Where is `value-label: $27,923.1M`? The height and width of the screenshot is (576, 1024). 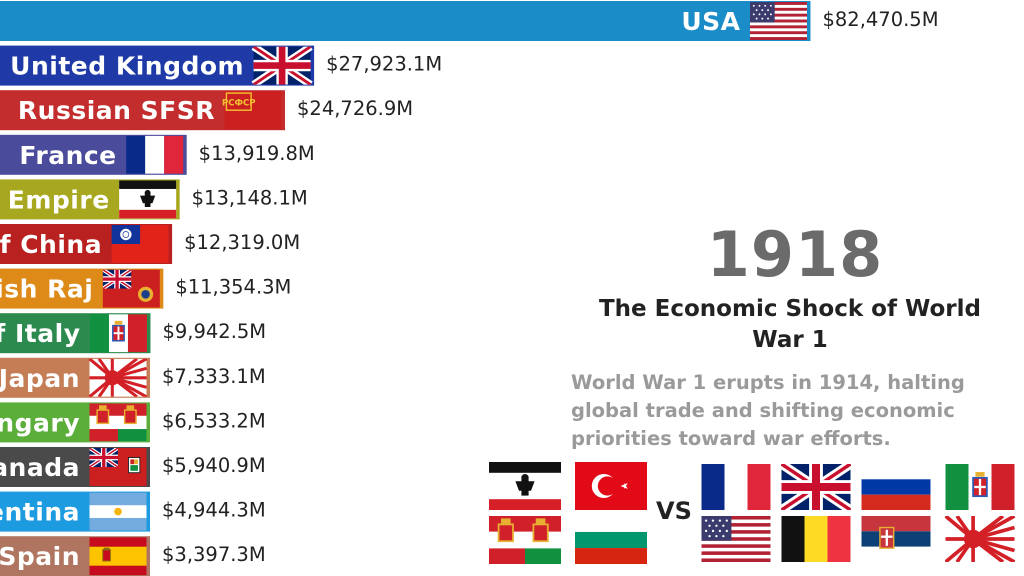 value-label: $27,923.1M is located at coordinates (384, 64).